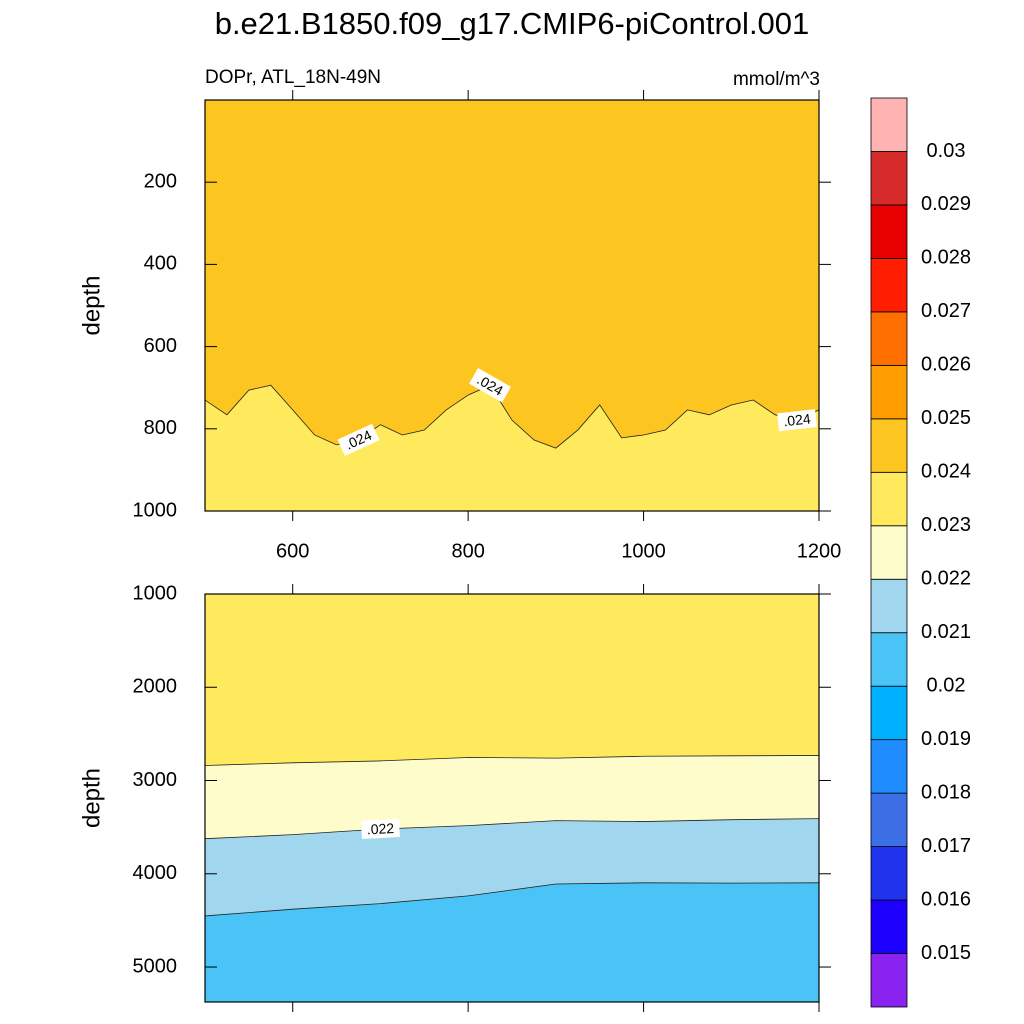 The height and width of the screenshot is (1024, 1024). Describe the element at coordinates (946, 472) in the screenshot. I see `colorbar-label: 0.024` at that location.